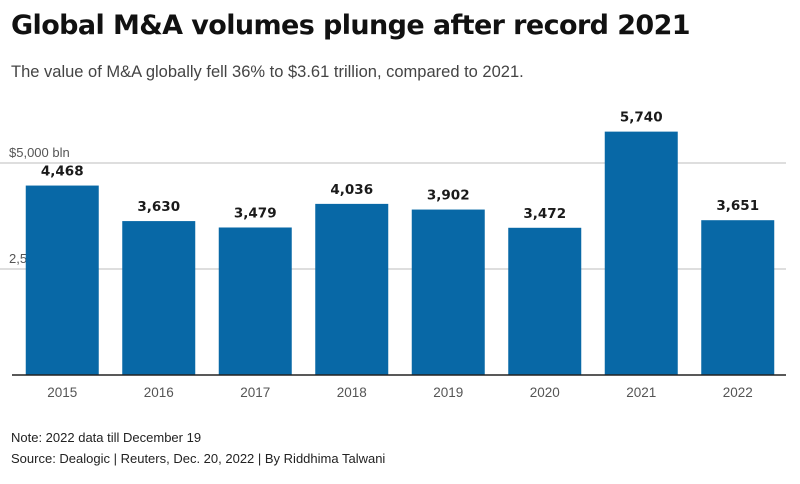 This screenshot has height=484, width=800. What do you see at coordinates (738, 392) in the screenshot?
I see `x-tick-label-2022: 2022` at bounding box center [738, 392].